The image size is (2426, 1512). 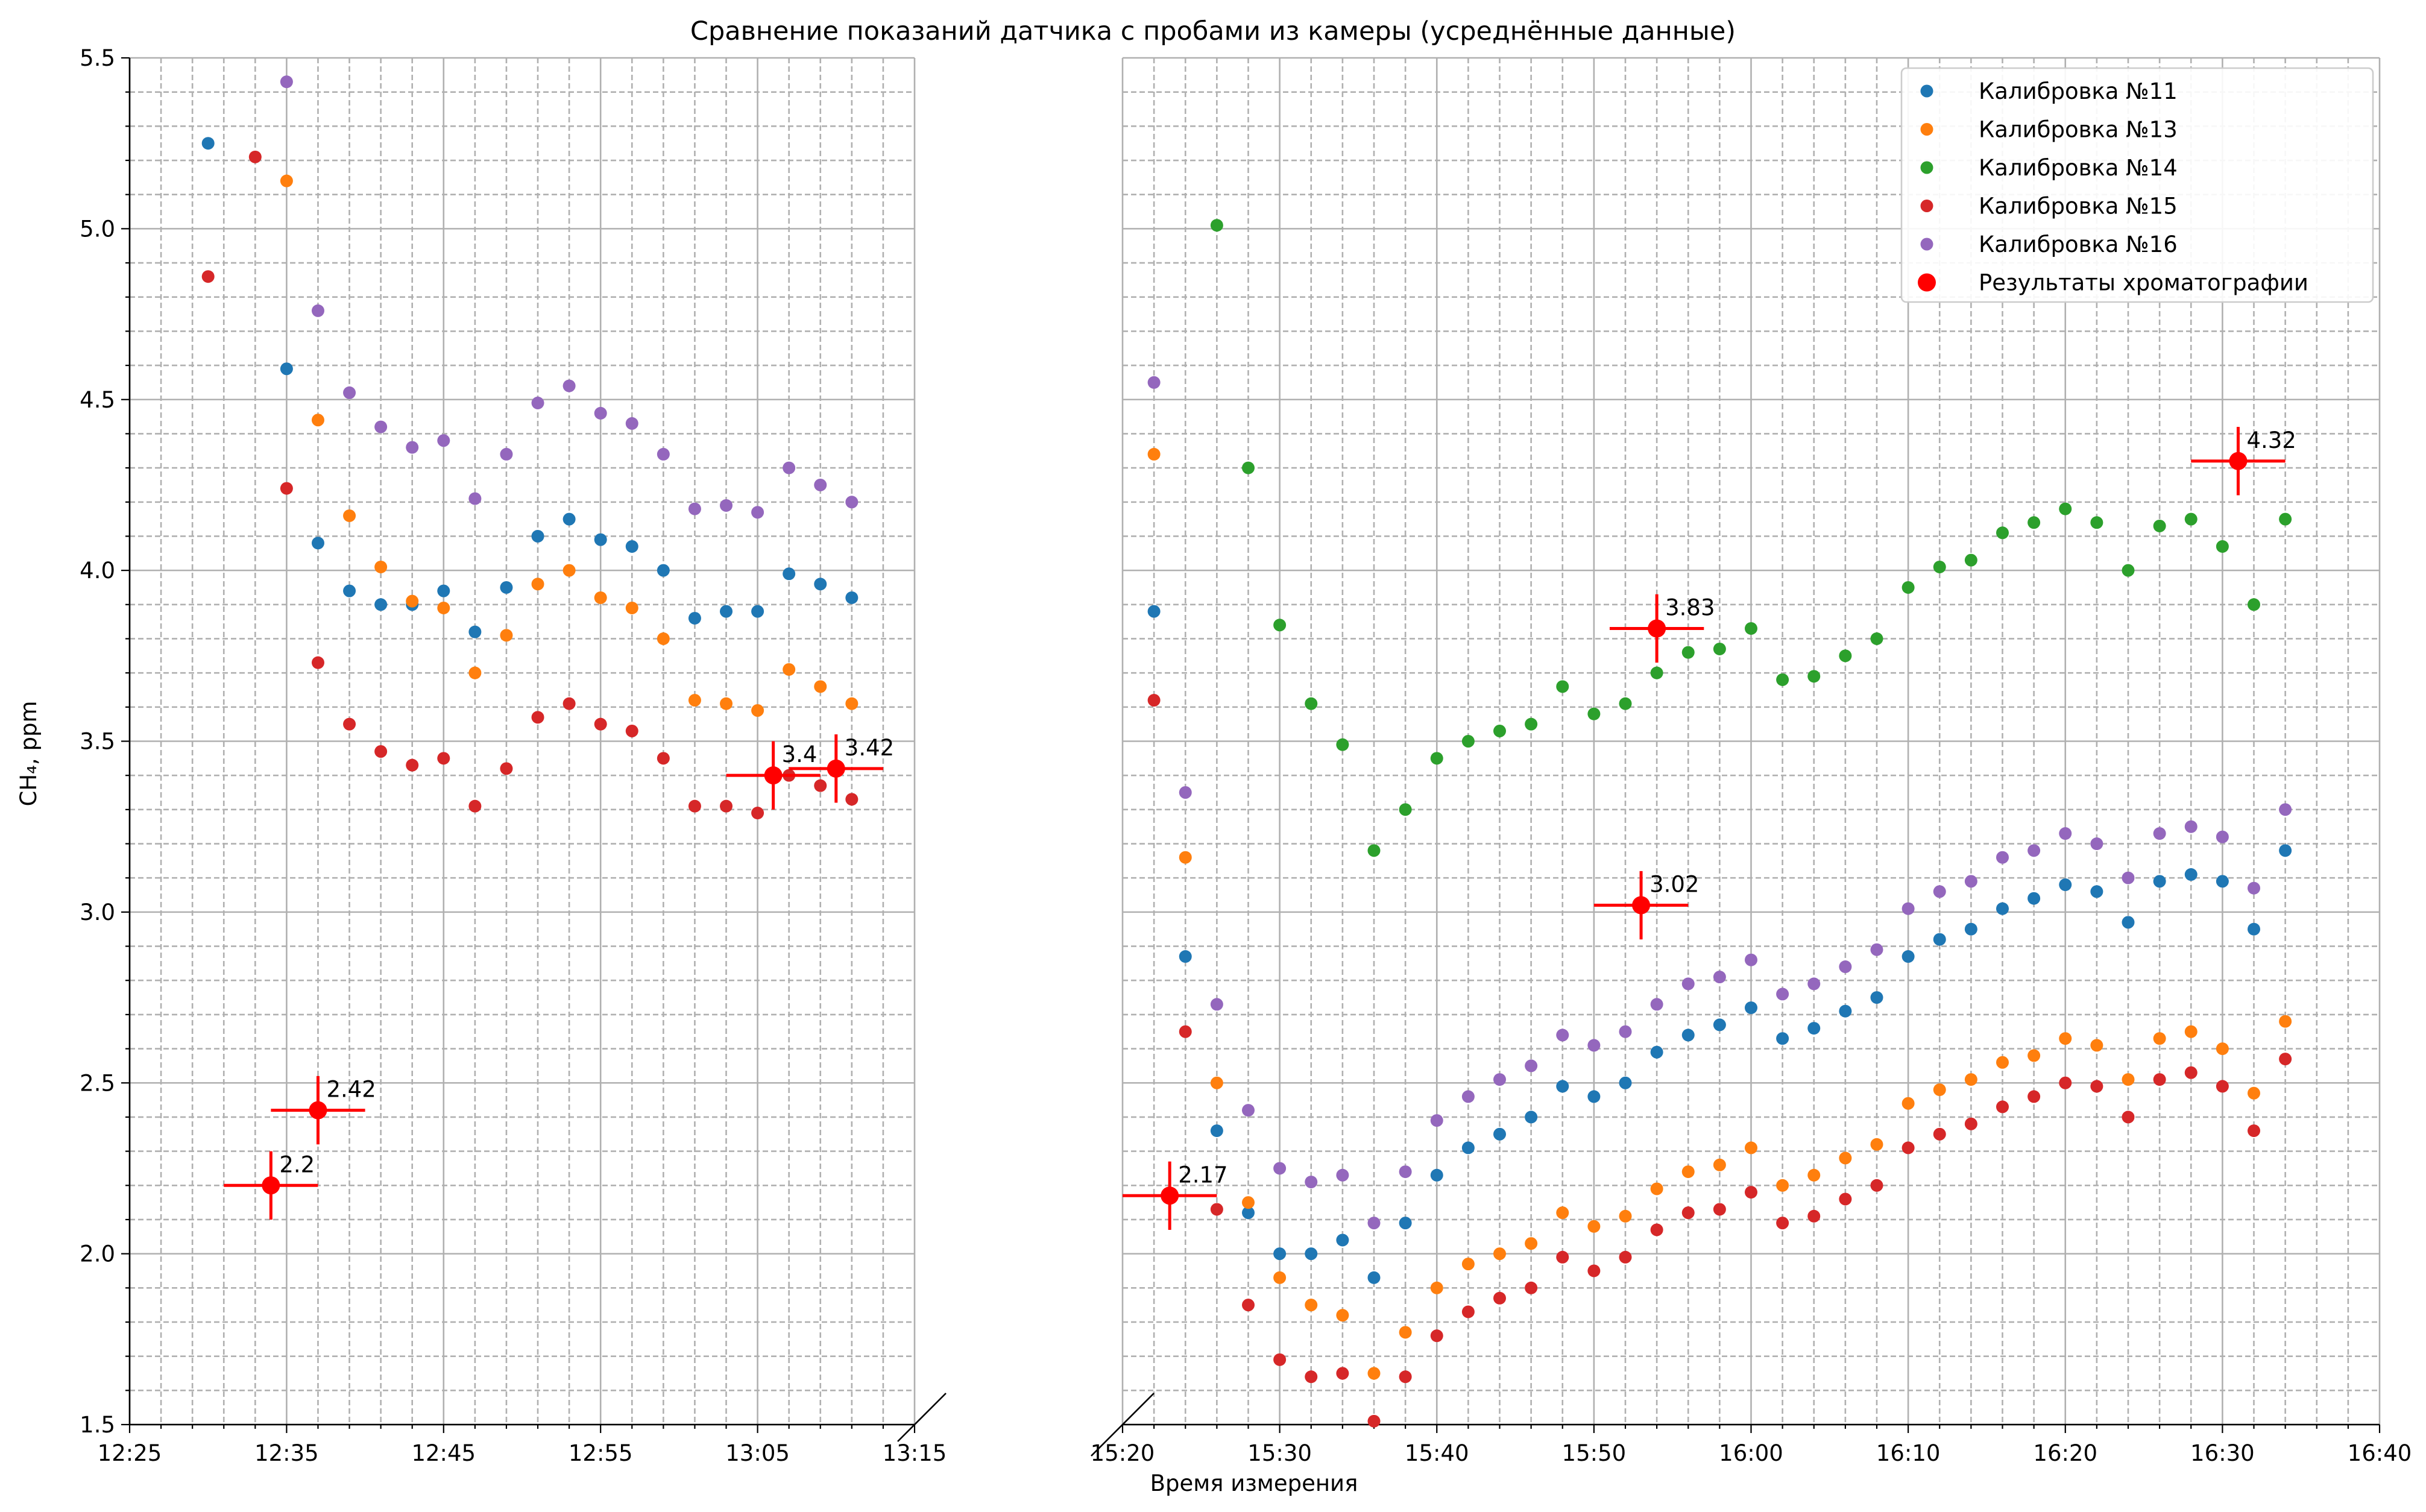 I want to click on y-tick-label: 4.0, so click(x=97, y=571).